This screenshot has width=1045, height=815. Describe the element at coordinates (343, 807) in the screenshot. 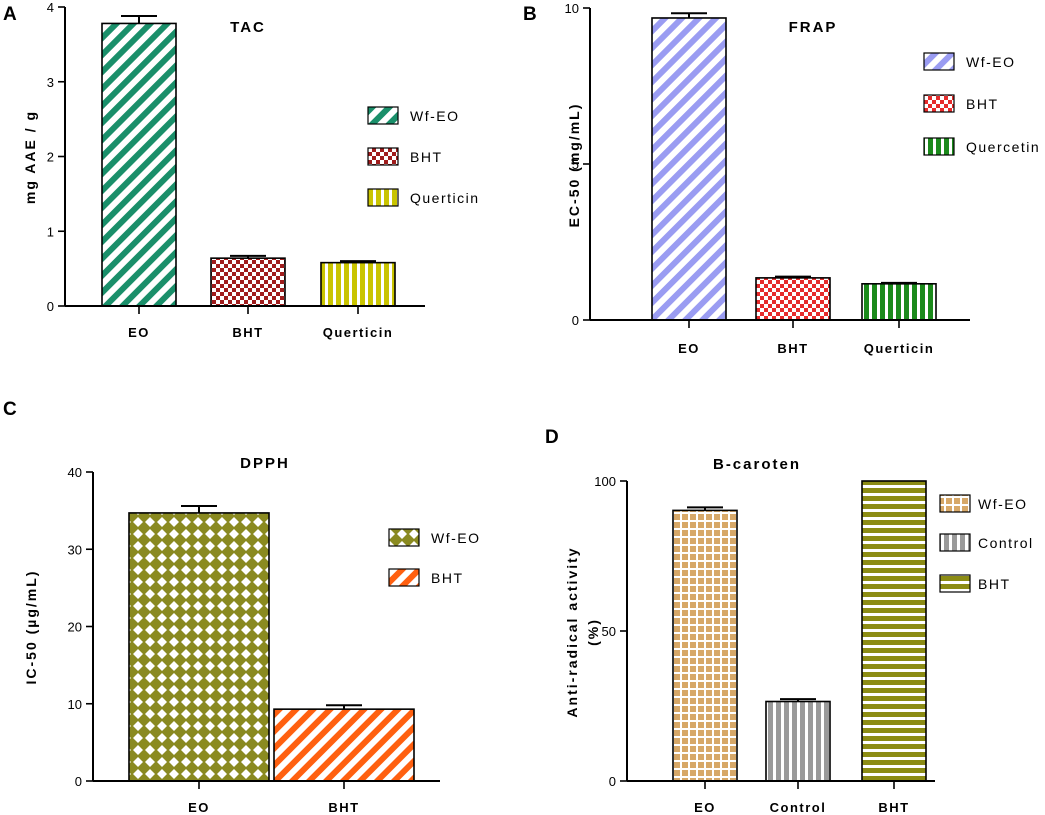

I see `category-label-dpph-1: BHT` at that location.